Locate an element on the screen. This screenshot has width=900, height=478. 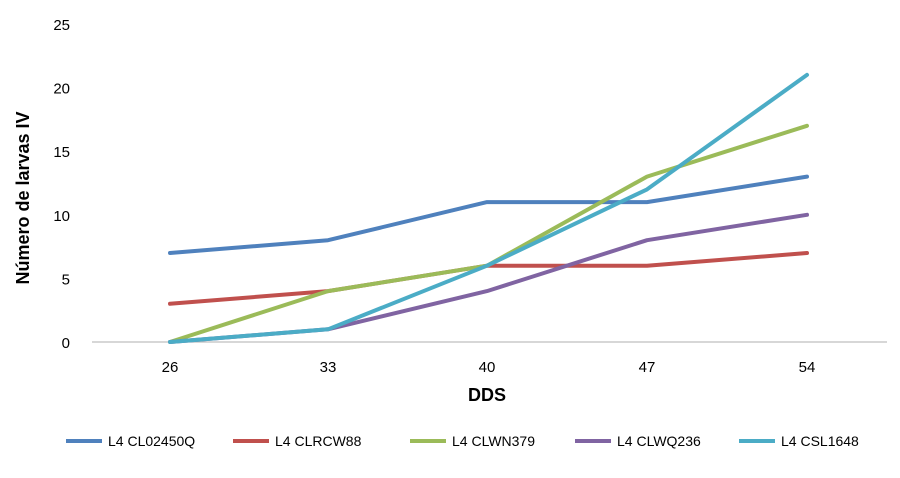
y-tick-label: 15 is located at coordinates (61, 152).